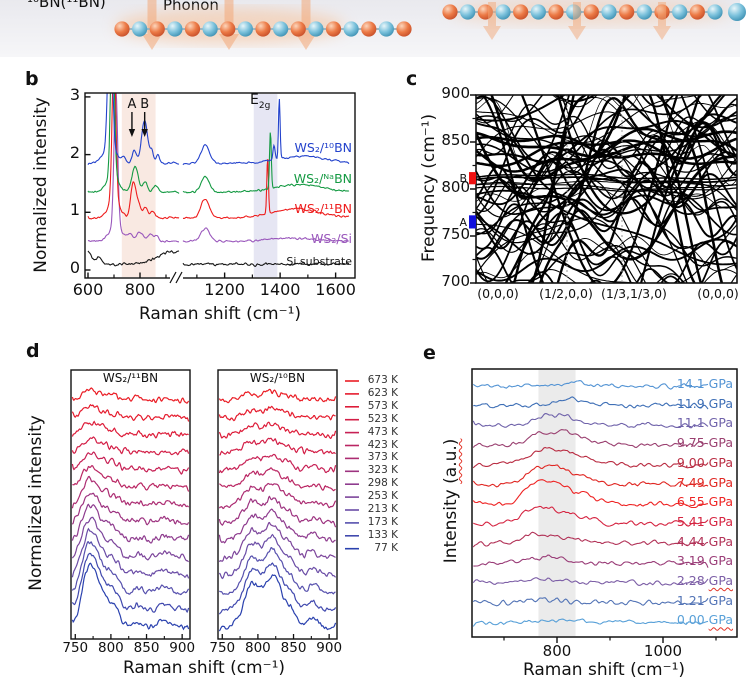 The height and width of the screenshot is (700, 750). I want to click on series-label: WS₂/¹¹BN, so click(323, 208).